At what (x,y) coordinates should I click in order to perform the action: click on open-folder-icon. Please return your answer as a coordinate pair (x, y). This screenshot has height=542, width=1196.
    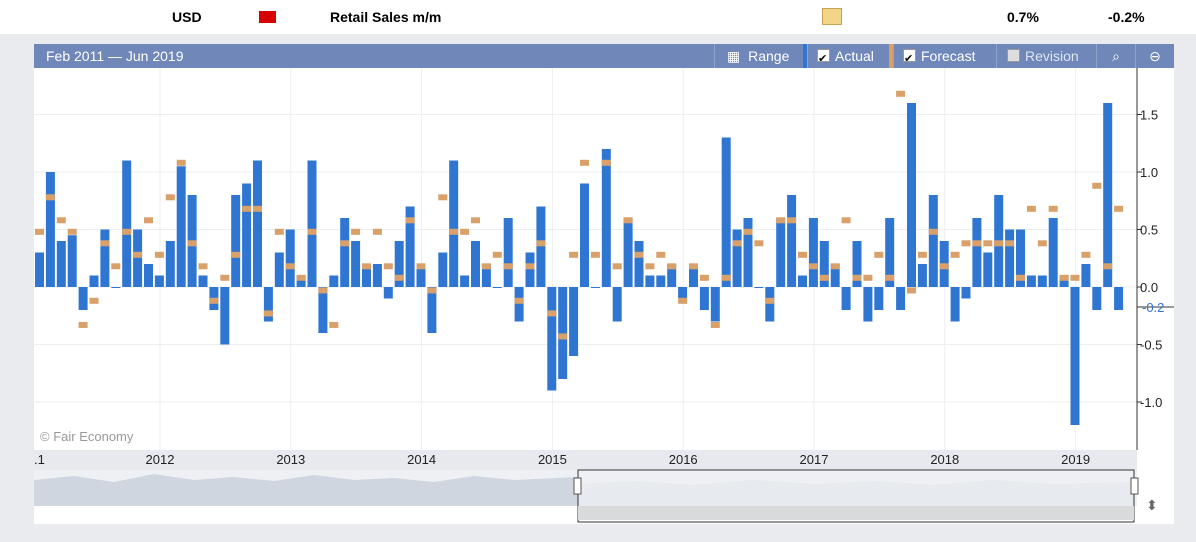
    Looking at the image, I should click on (832, 16).